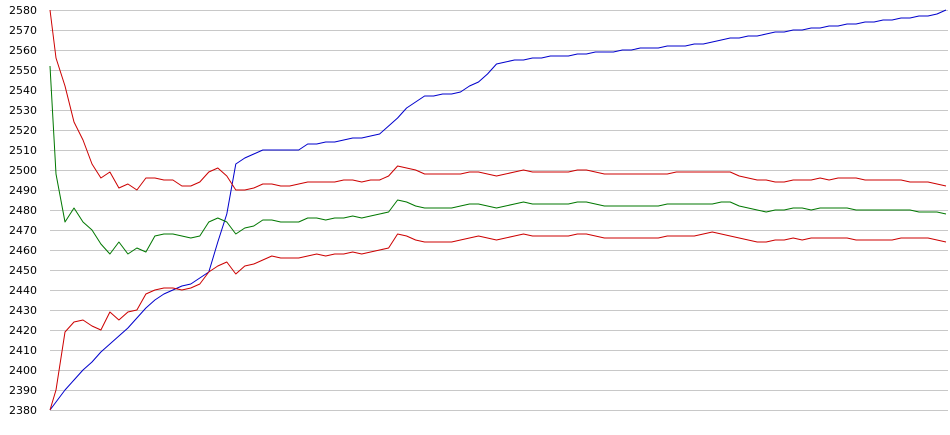 The image size is (950, 435). I want to click on y-tick-label-2430: 2430, so click(23, 310).